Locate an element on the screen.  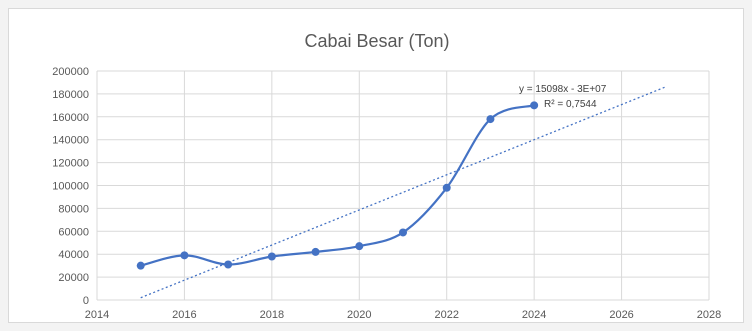
x-tick-label: 2028 is located at coordinates (709, 315).